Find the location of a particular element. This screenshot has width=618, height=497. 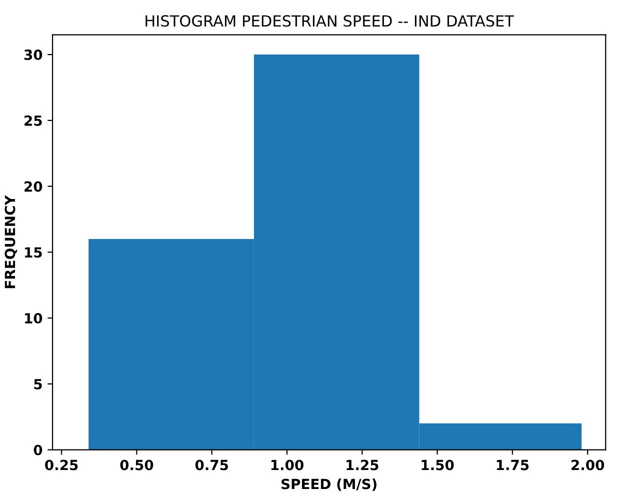

x-tick-label: 0.25 is located at coordinates (61, 465).